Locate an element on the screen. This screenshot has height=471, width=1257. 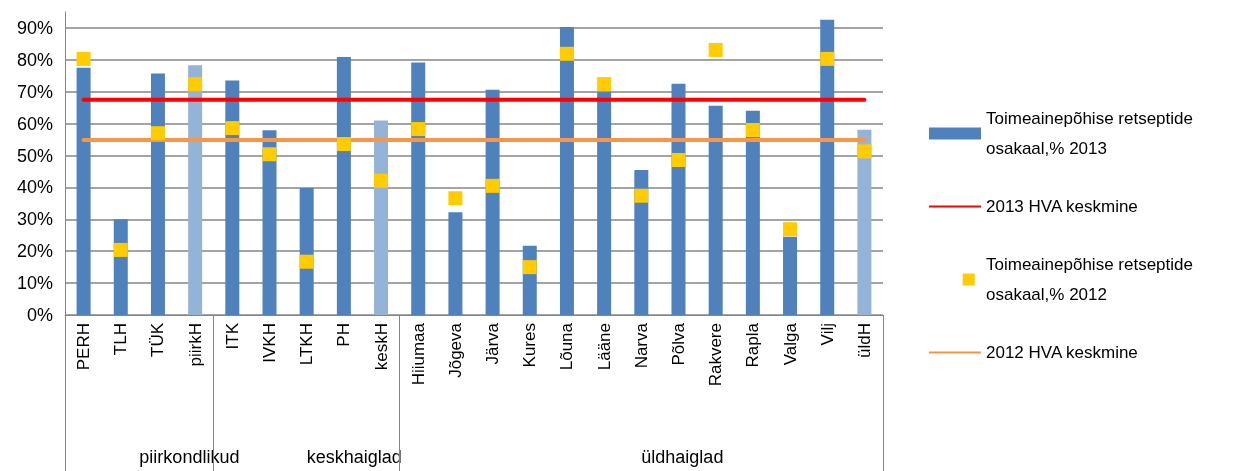
legend-label: 2013 HVA keskmine is located at coordinates (1062, 206).